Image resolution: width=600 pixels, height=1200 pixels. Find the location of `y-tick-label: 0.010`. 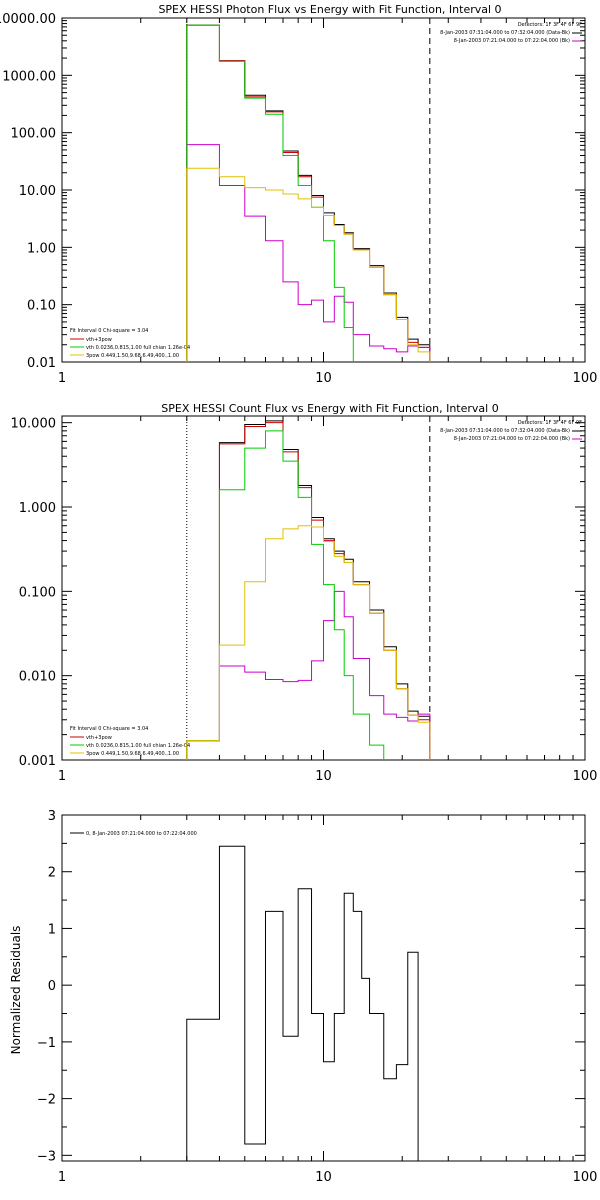

y-tick-label: 0.010 is located at coordinates (37, 677).